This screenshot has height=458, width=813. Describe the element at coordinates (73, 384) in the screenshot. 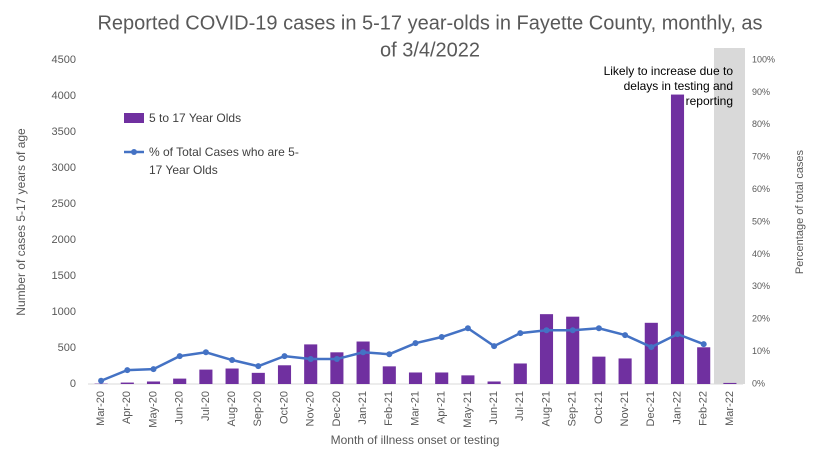

I see `y-tick-label: 0` at that location.